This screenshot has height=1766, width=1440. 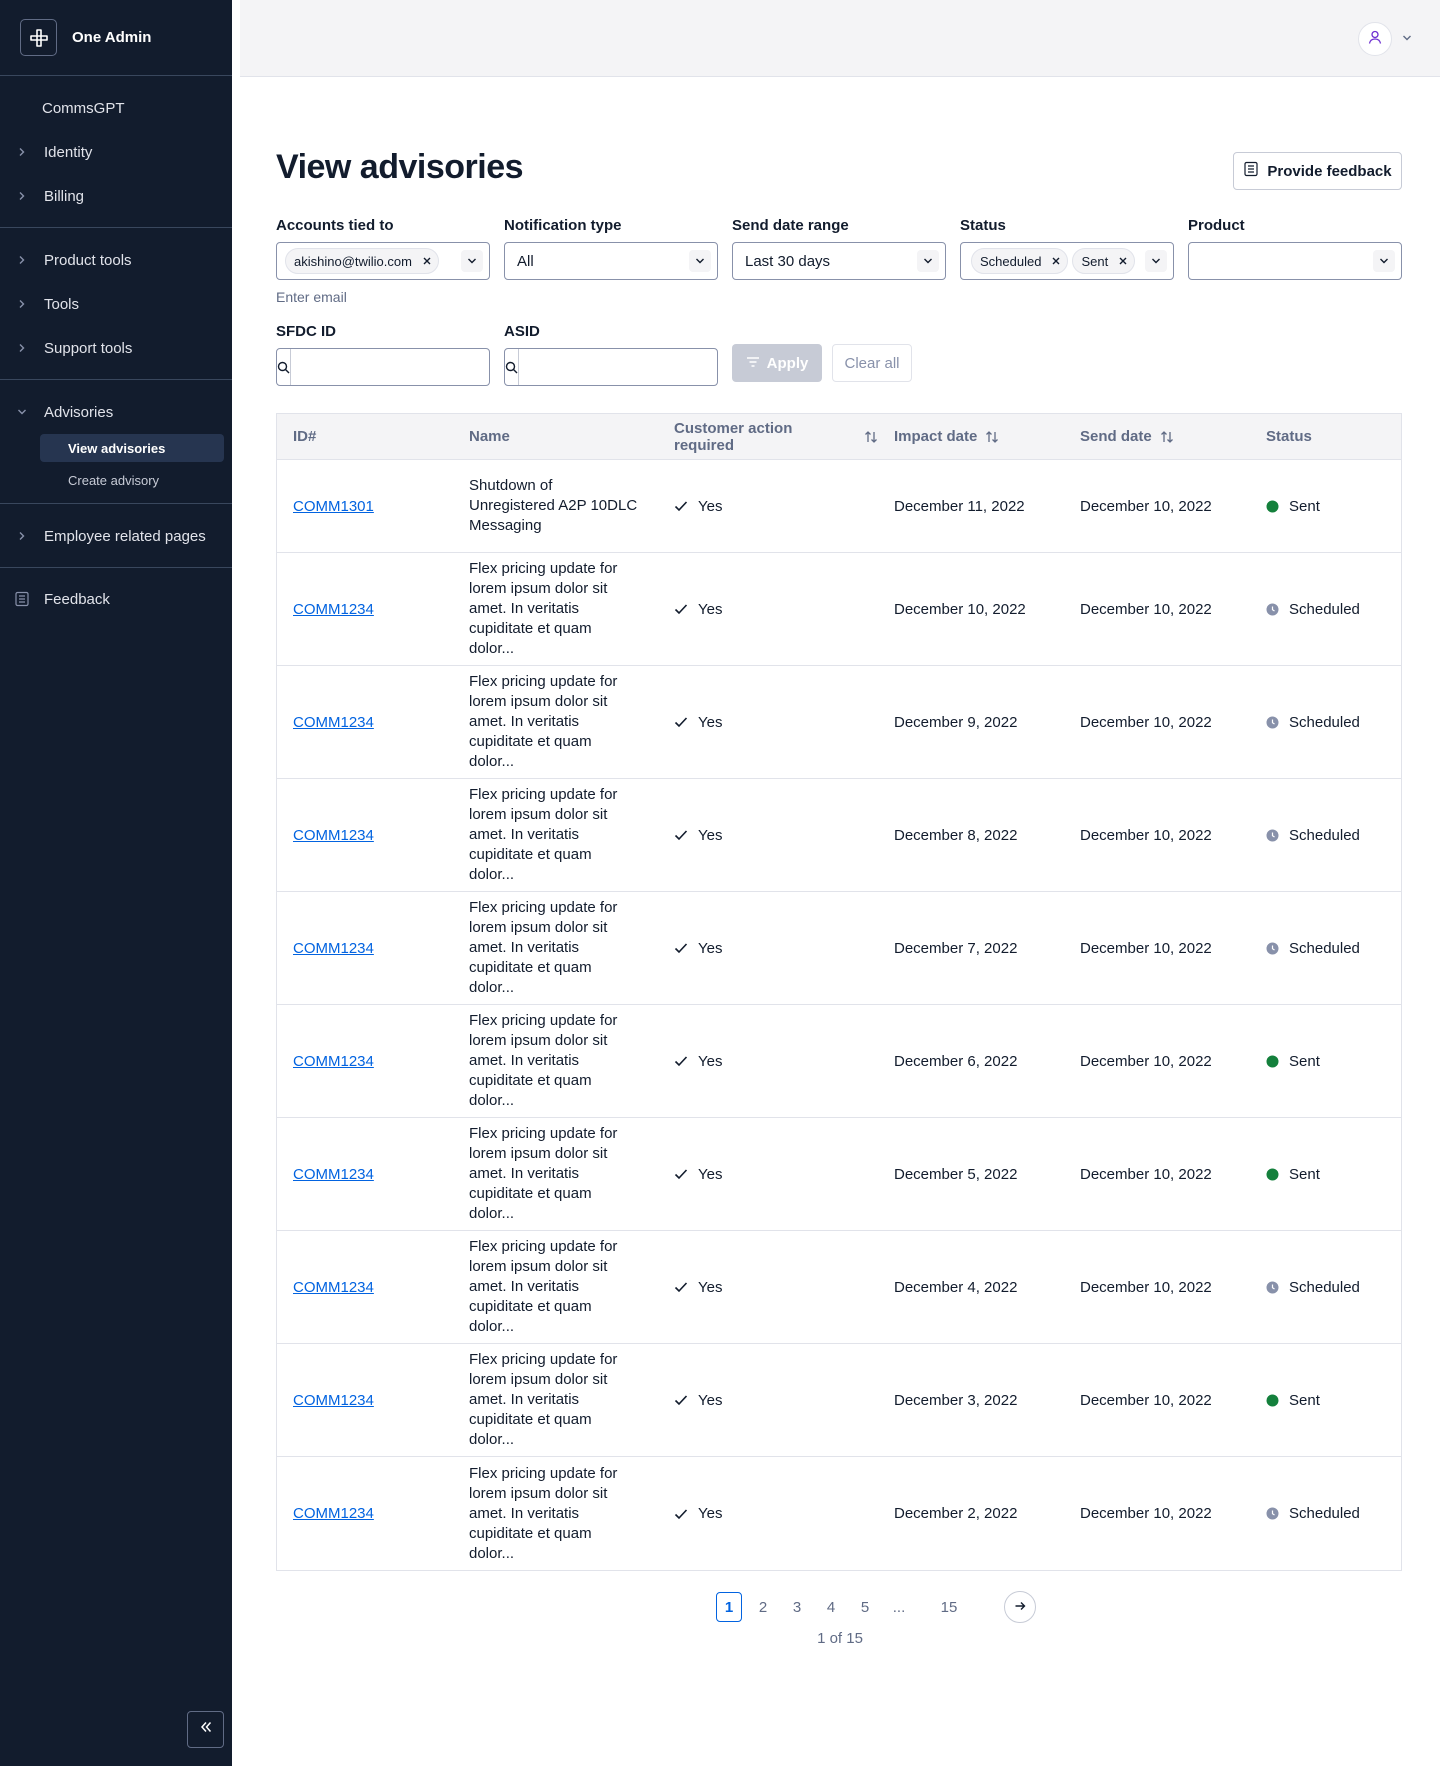 What do you see at coordinates (383, 261) in the screenshot?
I see `accounts-combobox: akishino@twilio.com` at bounding box center [383, 261].